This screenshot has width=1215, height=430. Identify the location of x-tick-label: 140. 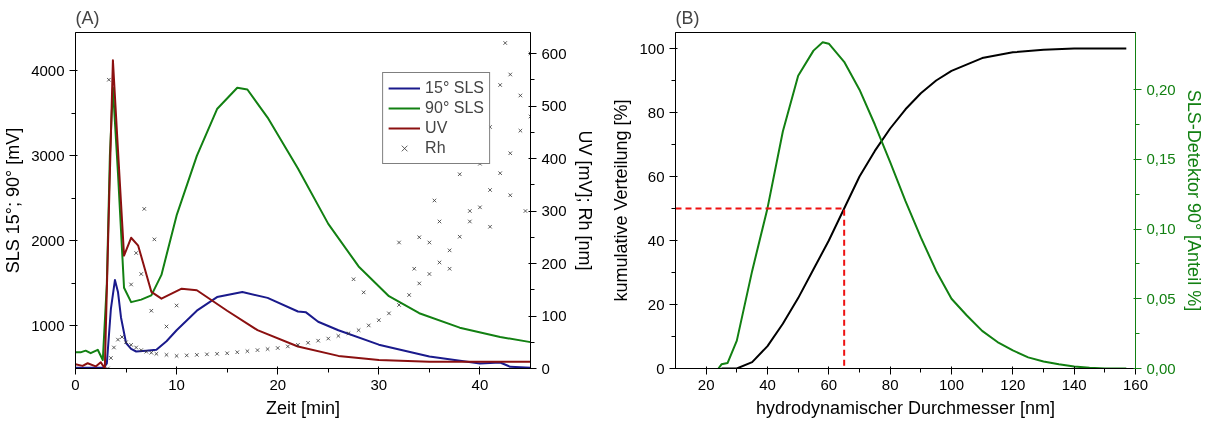
(1074, 384).